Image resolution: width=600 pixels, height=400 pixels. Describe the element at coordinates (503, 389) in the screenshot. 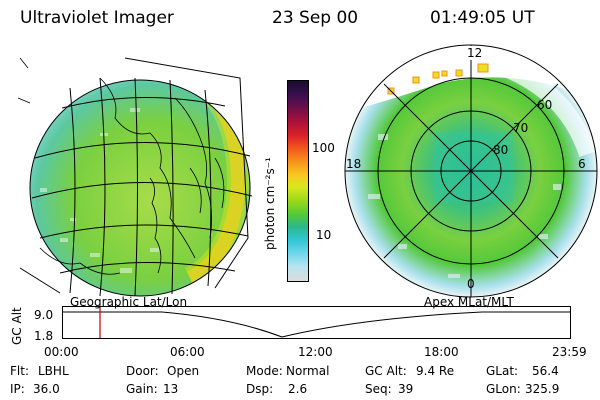

I see `glon-label: GLon:` at that location.